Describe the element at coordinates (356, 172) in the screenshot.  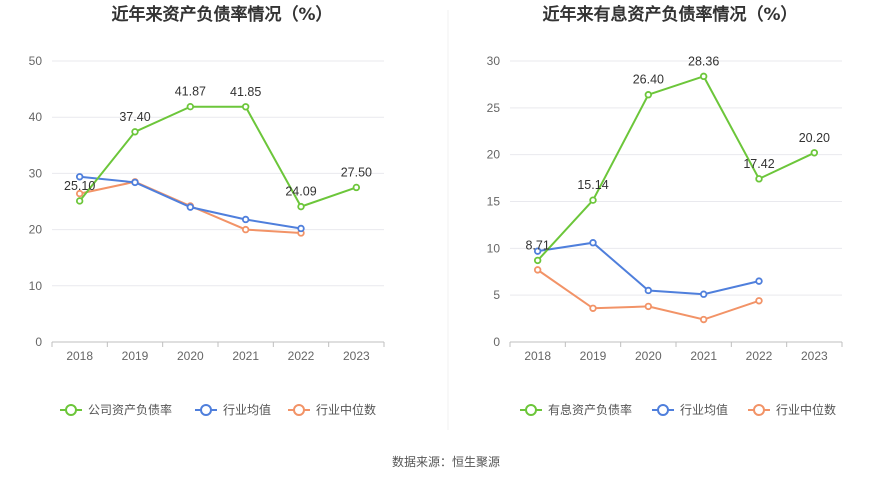
I see `data-label: 27.50` at that location.